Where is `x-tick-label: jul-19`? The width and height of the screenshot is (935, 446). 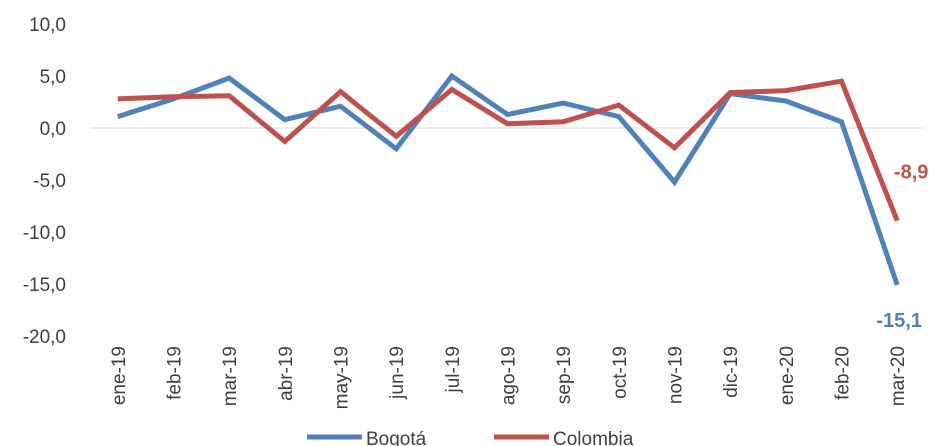 x-tick-label: jul-19 is located at coordinates (453, 369).